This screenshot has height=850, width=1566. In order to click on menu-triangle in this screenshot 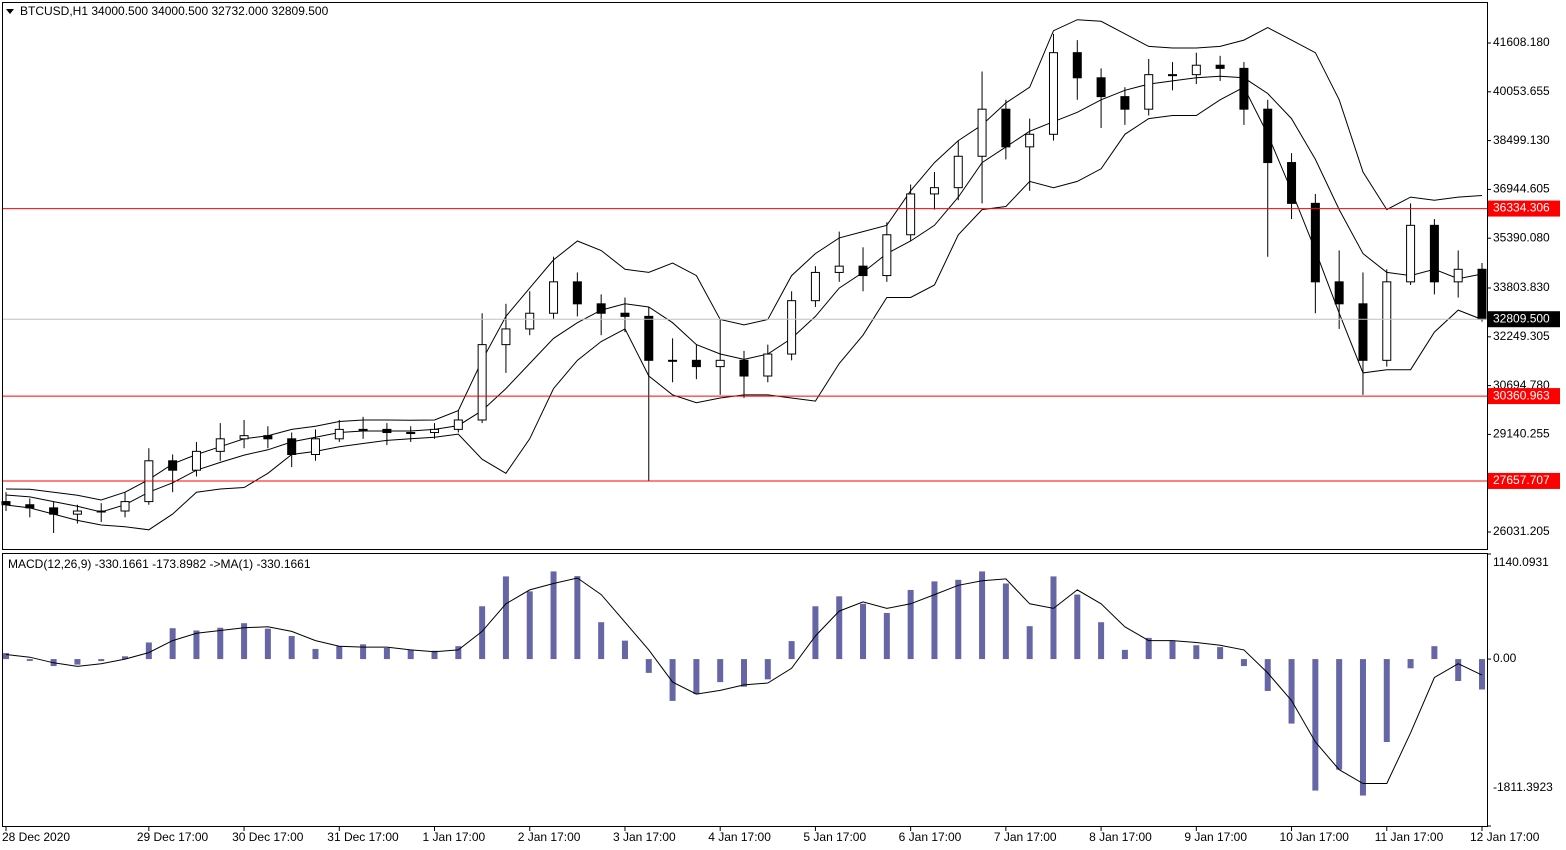, I will do `click(10, 11)`.